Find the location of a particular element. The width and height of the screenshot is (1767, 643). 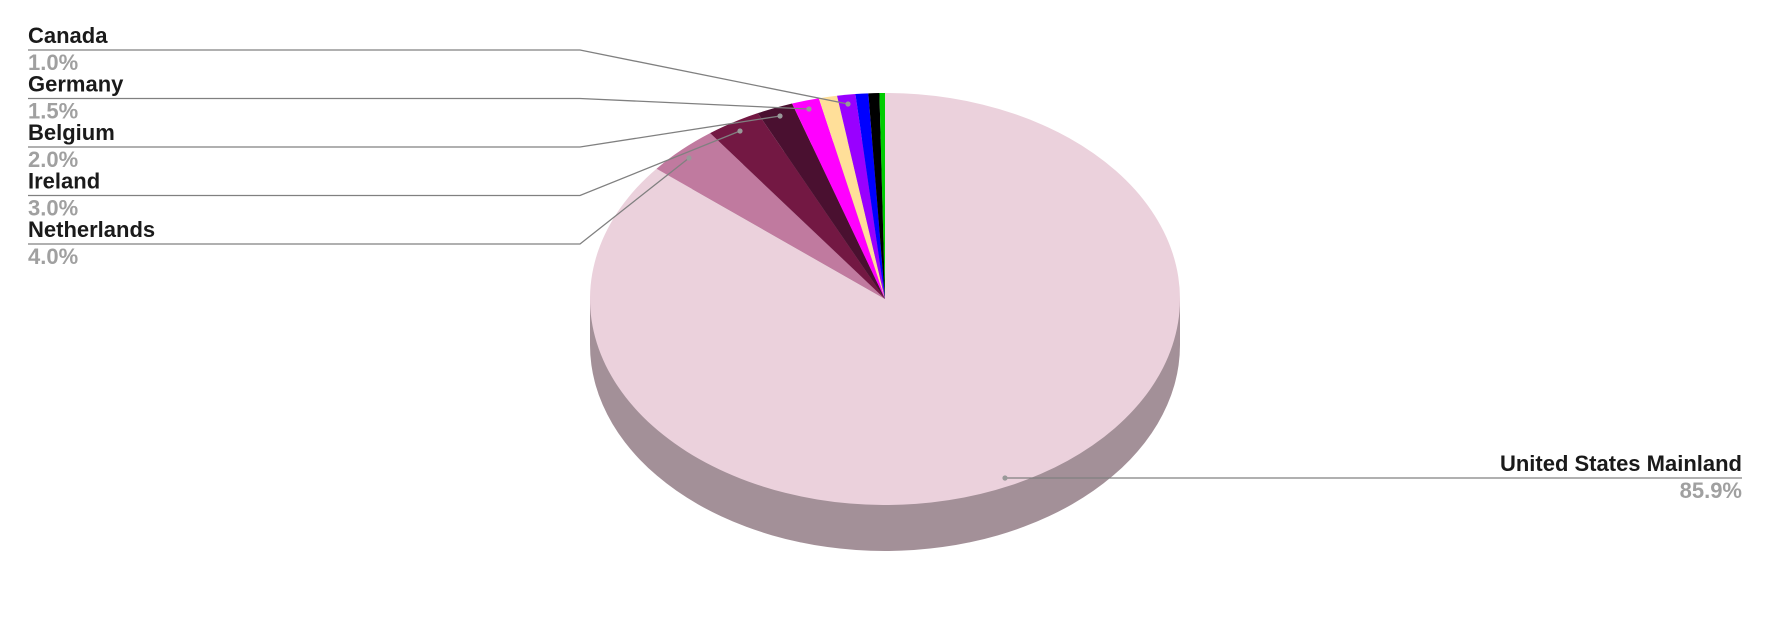

slice-value-belgium: 2.0% is located at coordinates (53, 159).